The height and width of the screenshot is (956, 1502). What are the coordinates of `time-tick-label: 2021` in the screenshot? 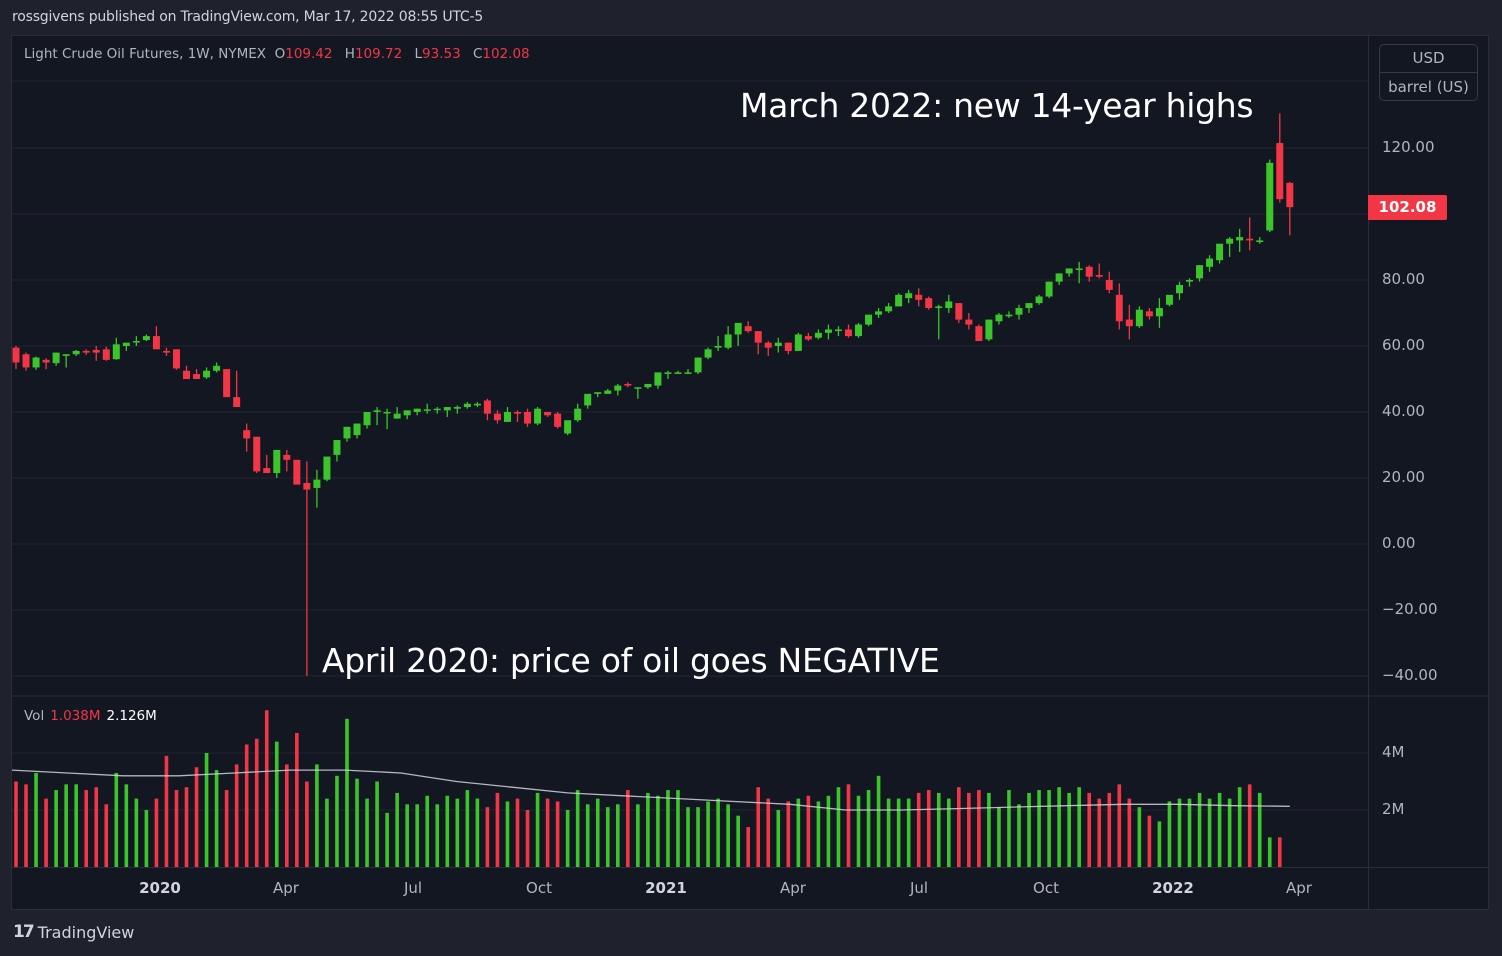 It's located at (666, 888).